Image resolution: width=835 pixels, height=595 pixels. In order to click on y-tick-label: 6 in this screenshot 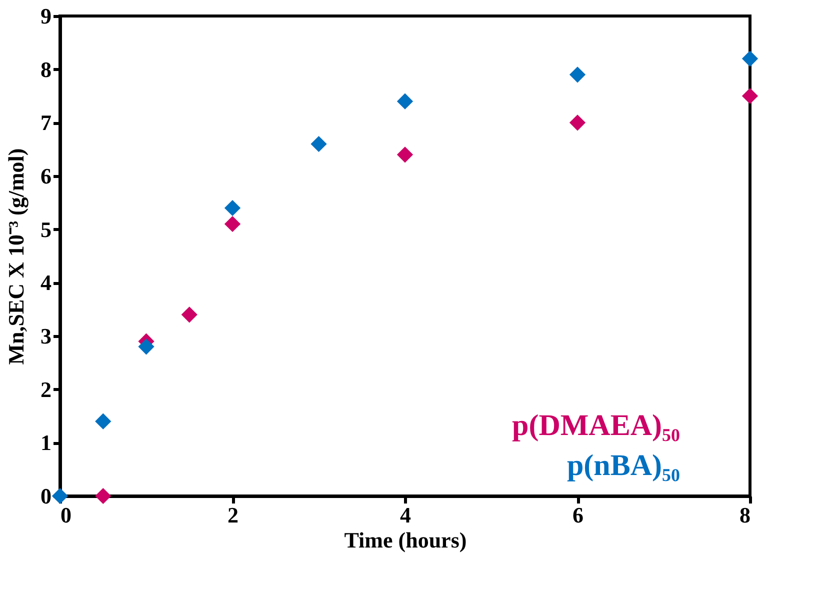, I will do `click(46, 176)`.